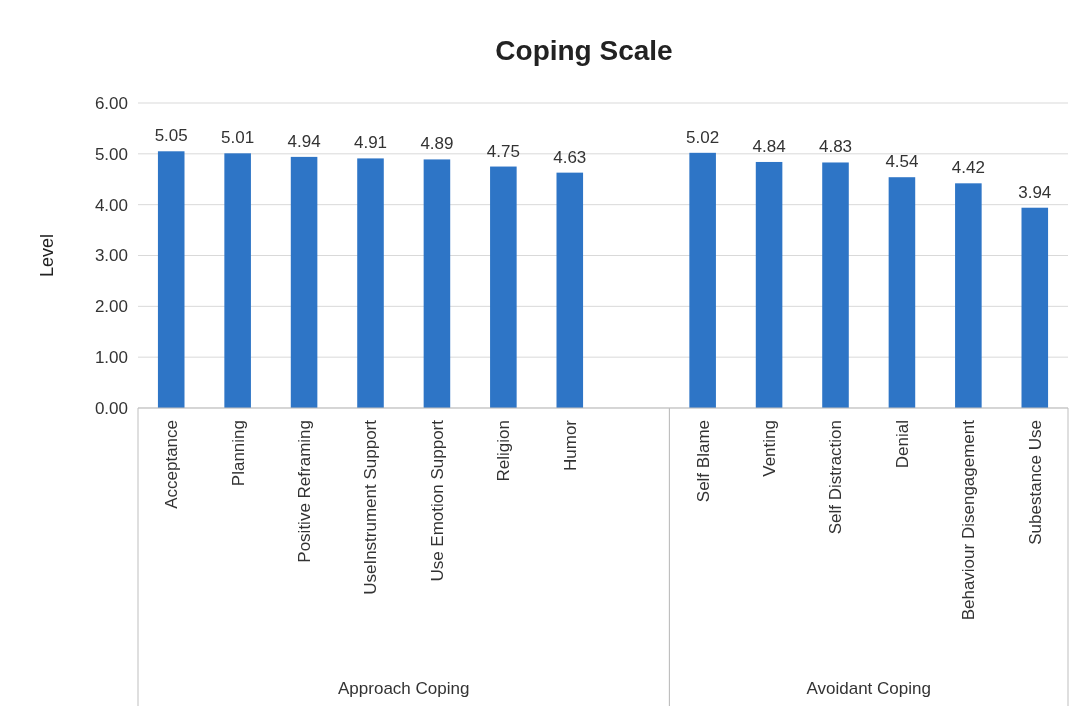 The image size is (1088, 716). What do you see at coordinates (902, 162) in the screenshot?
I see `data-label: 4.54` at bounding box center [902, 162].